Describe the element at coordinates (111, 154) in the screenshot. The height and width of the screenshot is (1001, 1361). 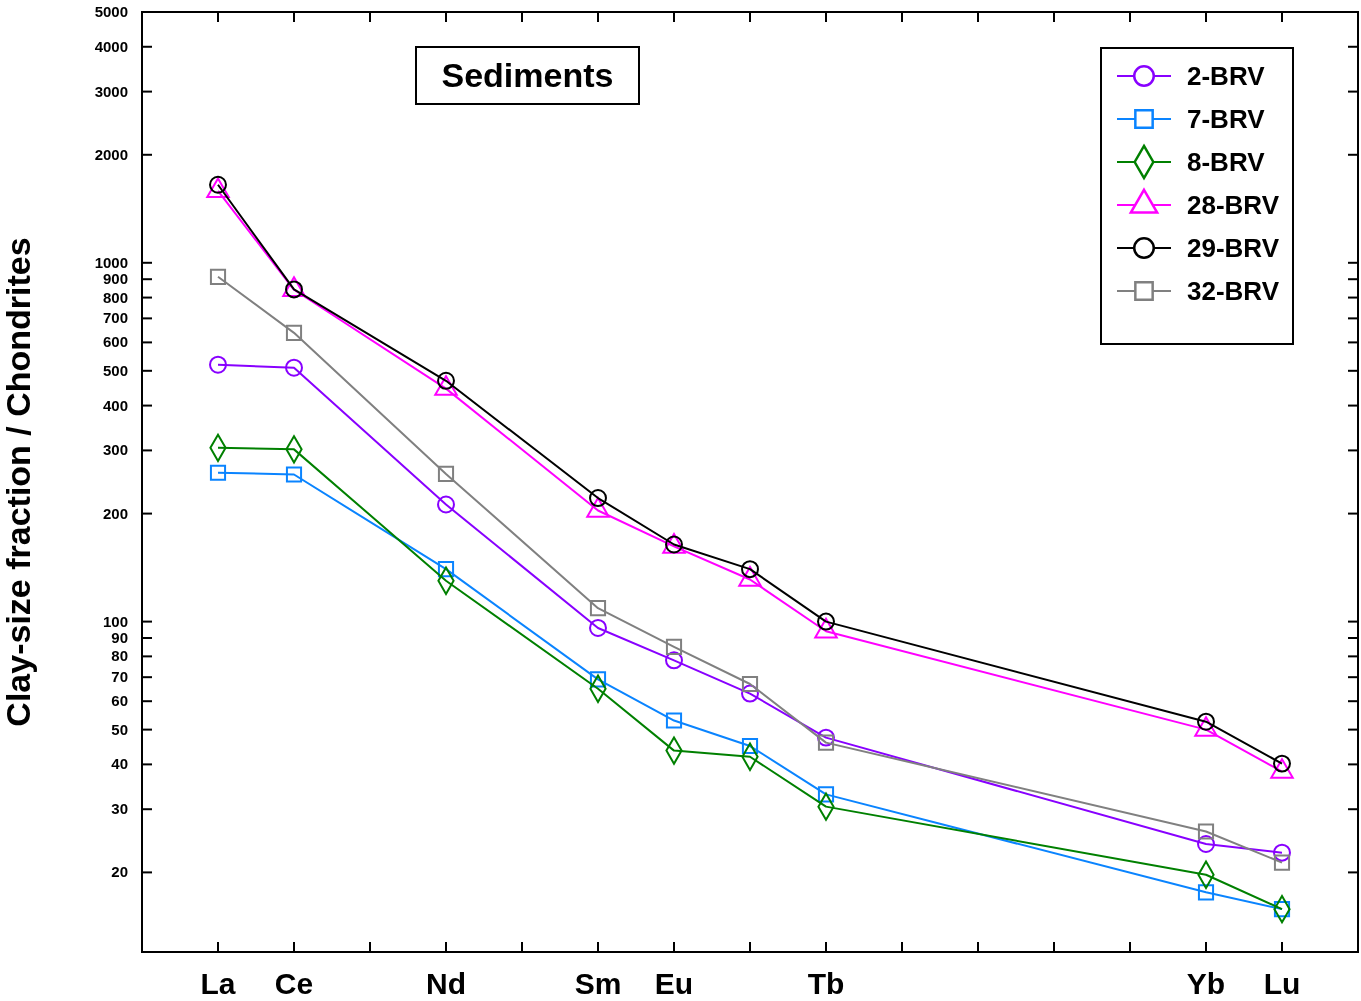
I see `y-tick-label: 2000` at that location.